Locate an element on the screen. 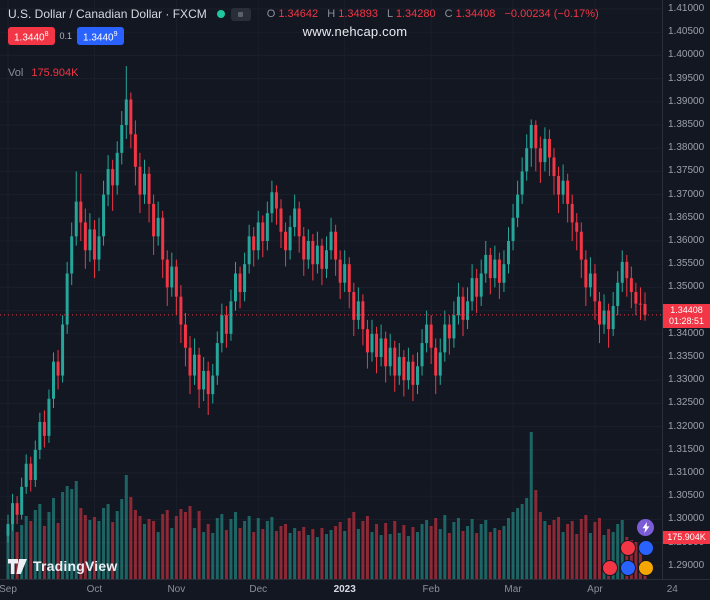 This screenshot has width=710, height=600. time-axis: Sep Oct Nov Dec 2023 Feb Mar Apr 24 is located at coordinates (355, 589).